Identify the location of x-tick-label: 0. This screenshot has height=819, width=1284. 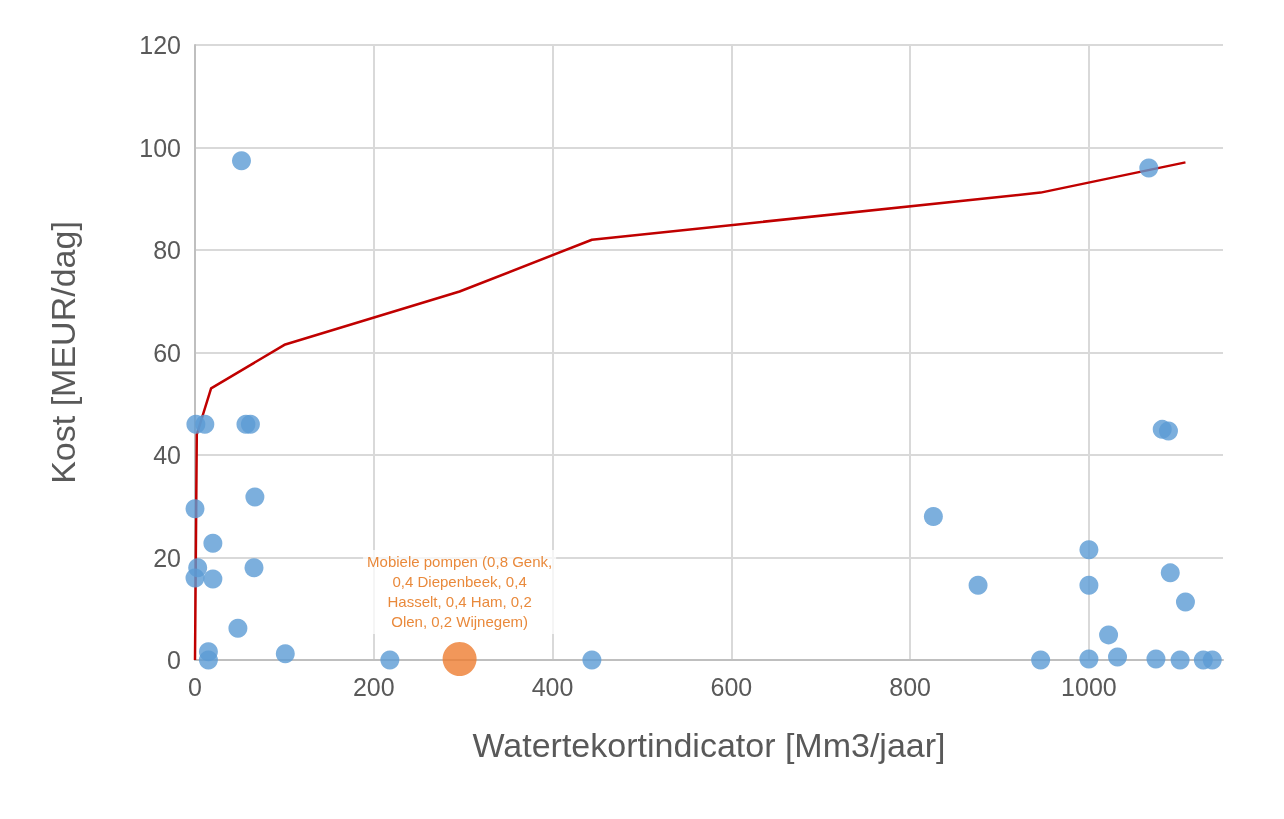
(195, 686).